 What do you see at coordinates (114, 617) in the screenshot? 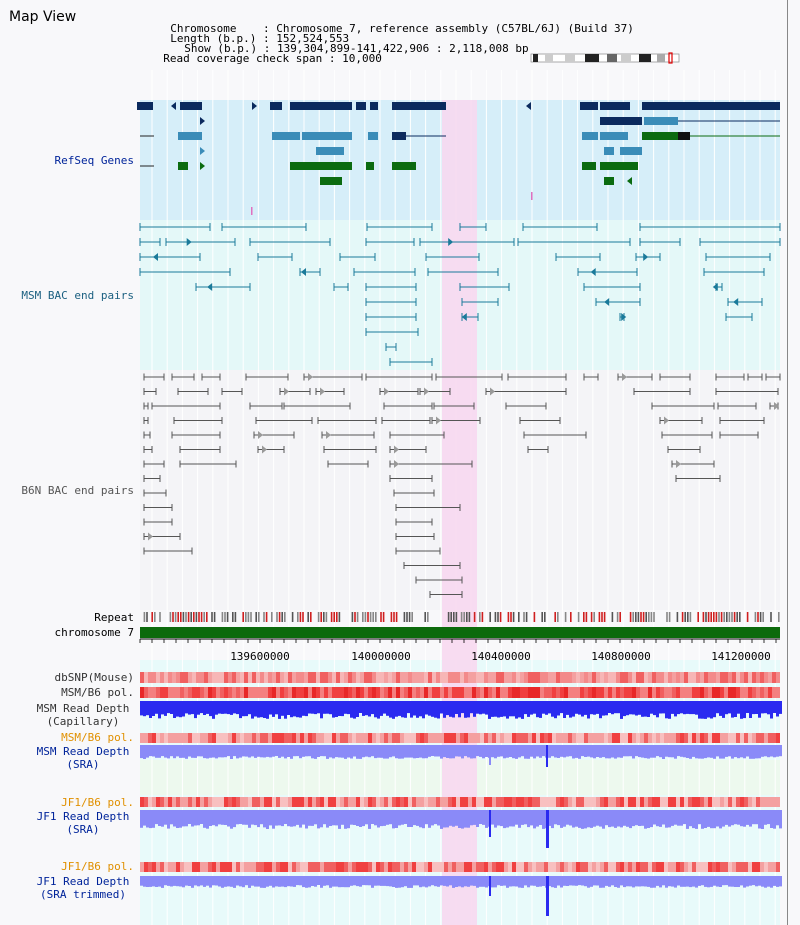
I see `track-label-repeat: Repeat` at bounding box center [114, 617].